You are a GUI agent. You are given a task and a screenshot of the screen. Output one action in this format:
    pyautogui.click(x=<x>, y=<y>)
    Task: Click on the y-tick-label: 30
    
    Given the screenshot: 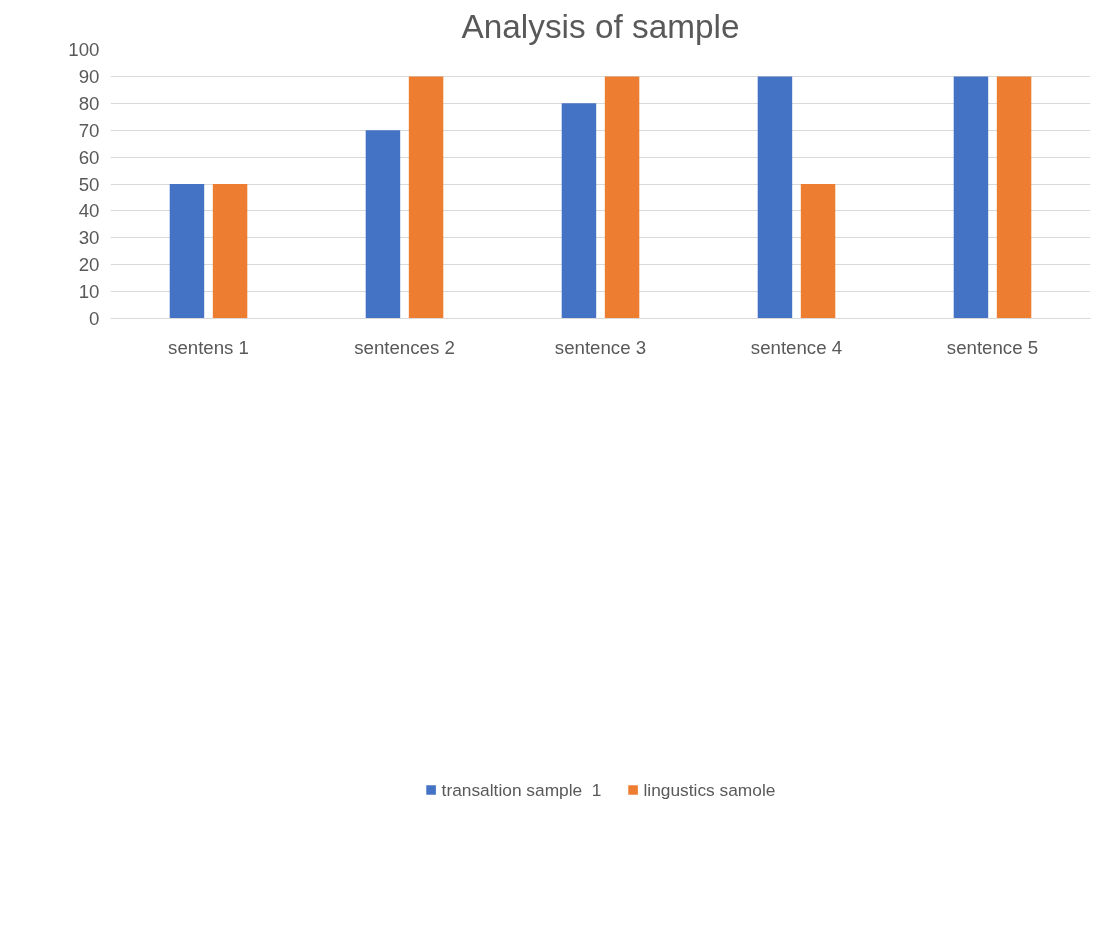 What is the action you would take?
    pyautogui.click(x=89, y=238)
    